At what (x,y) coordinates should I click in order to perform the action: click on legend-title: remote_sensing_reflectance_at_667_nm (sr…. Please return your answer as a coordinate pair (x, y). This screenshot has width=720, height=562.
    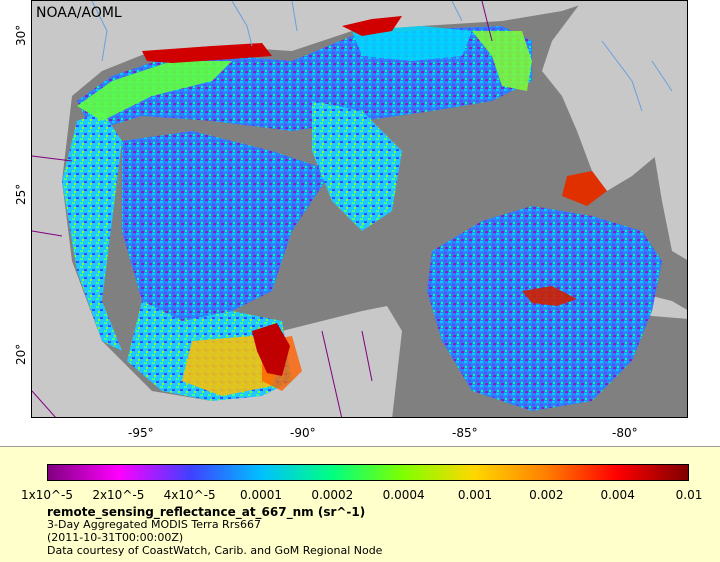
    Looking at the image, I should click on (206, 512).